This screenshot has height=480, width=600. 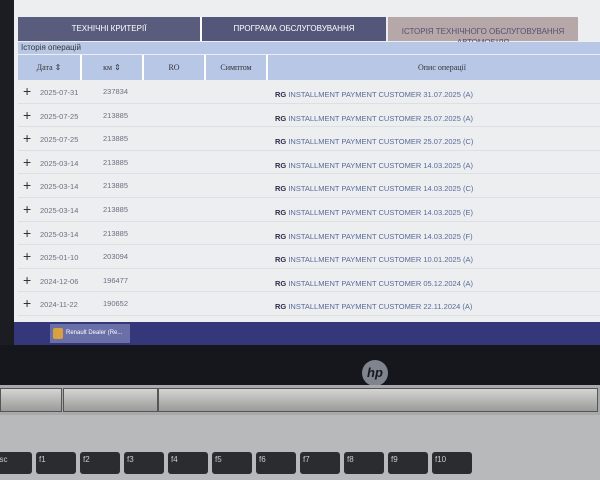 What do you see at coordinates (59, 258) in the screenshot?
I see `row-date: 2025-01-10` at bounding box center [59, 258].